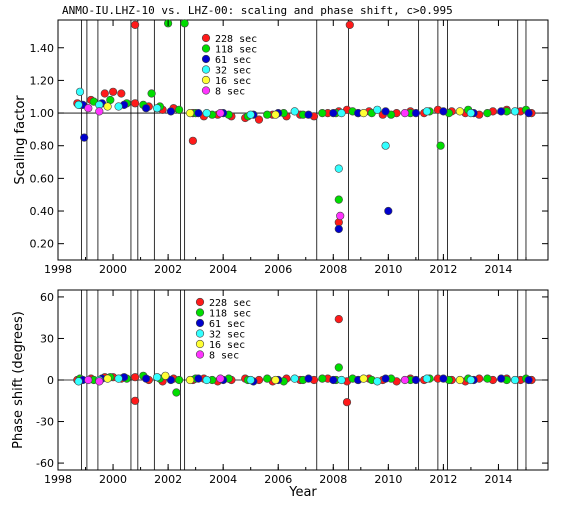 The width and height of the screenshot is (561, 505). What do you see at coordinates (388, 479) in the screenshot?
I see `phase-x-tick-label: 2010` at bounding box center [388, 479].